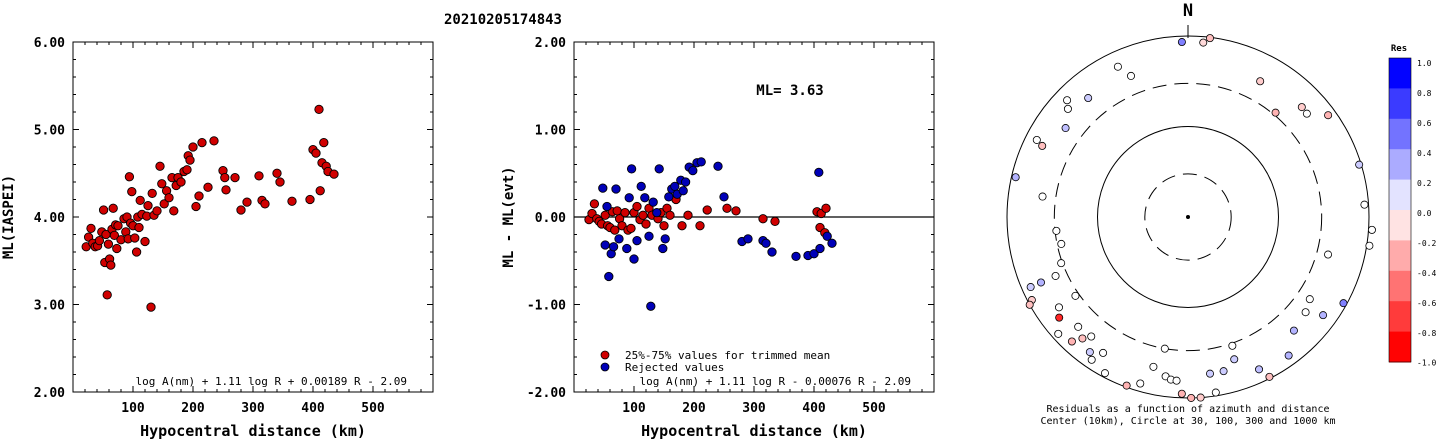 This screenshot has height=441, width=1437. I want to click on colorbar-frame, so click(1400, 210).